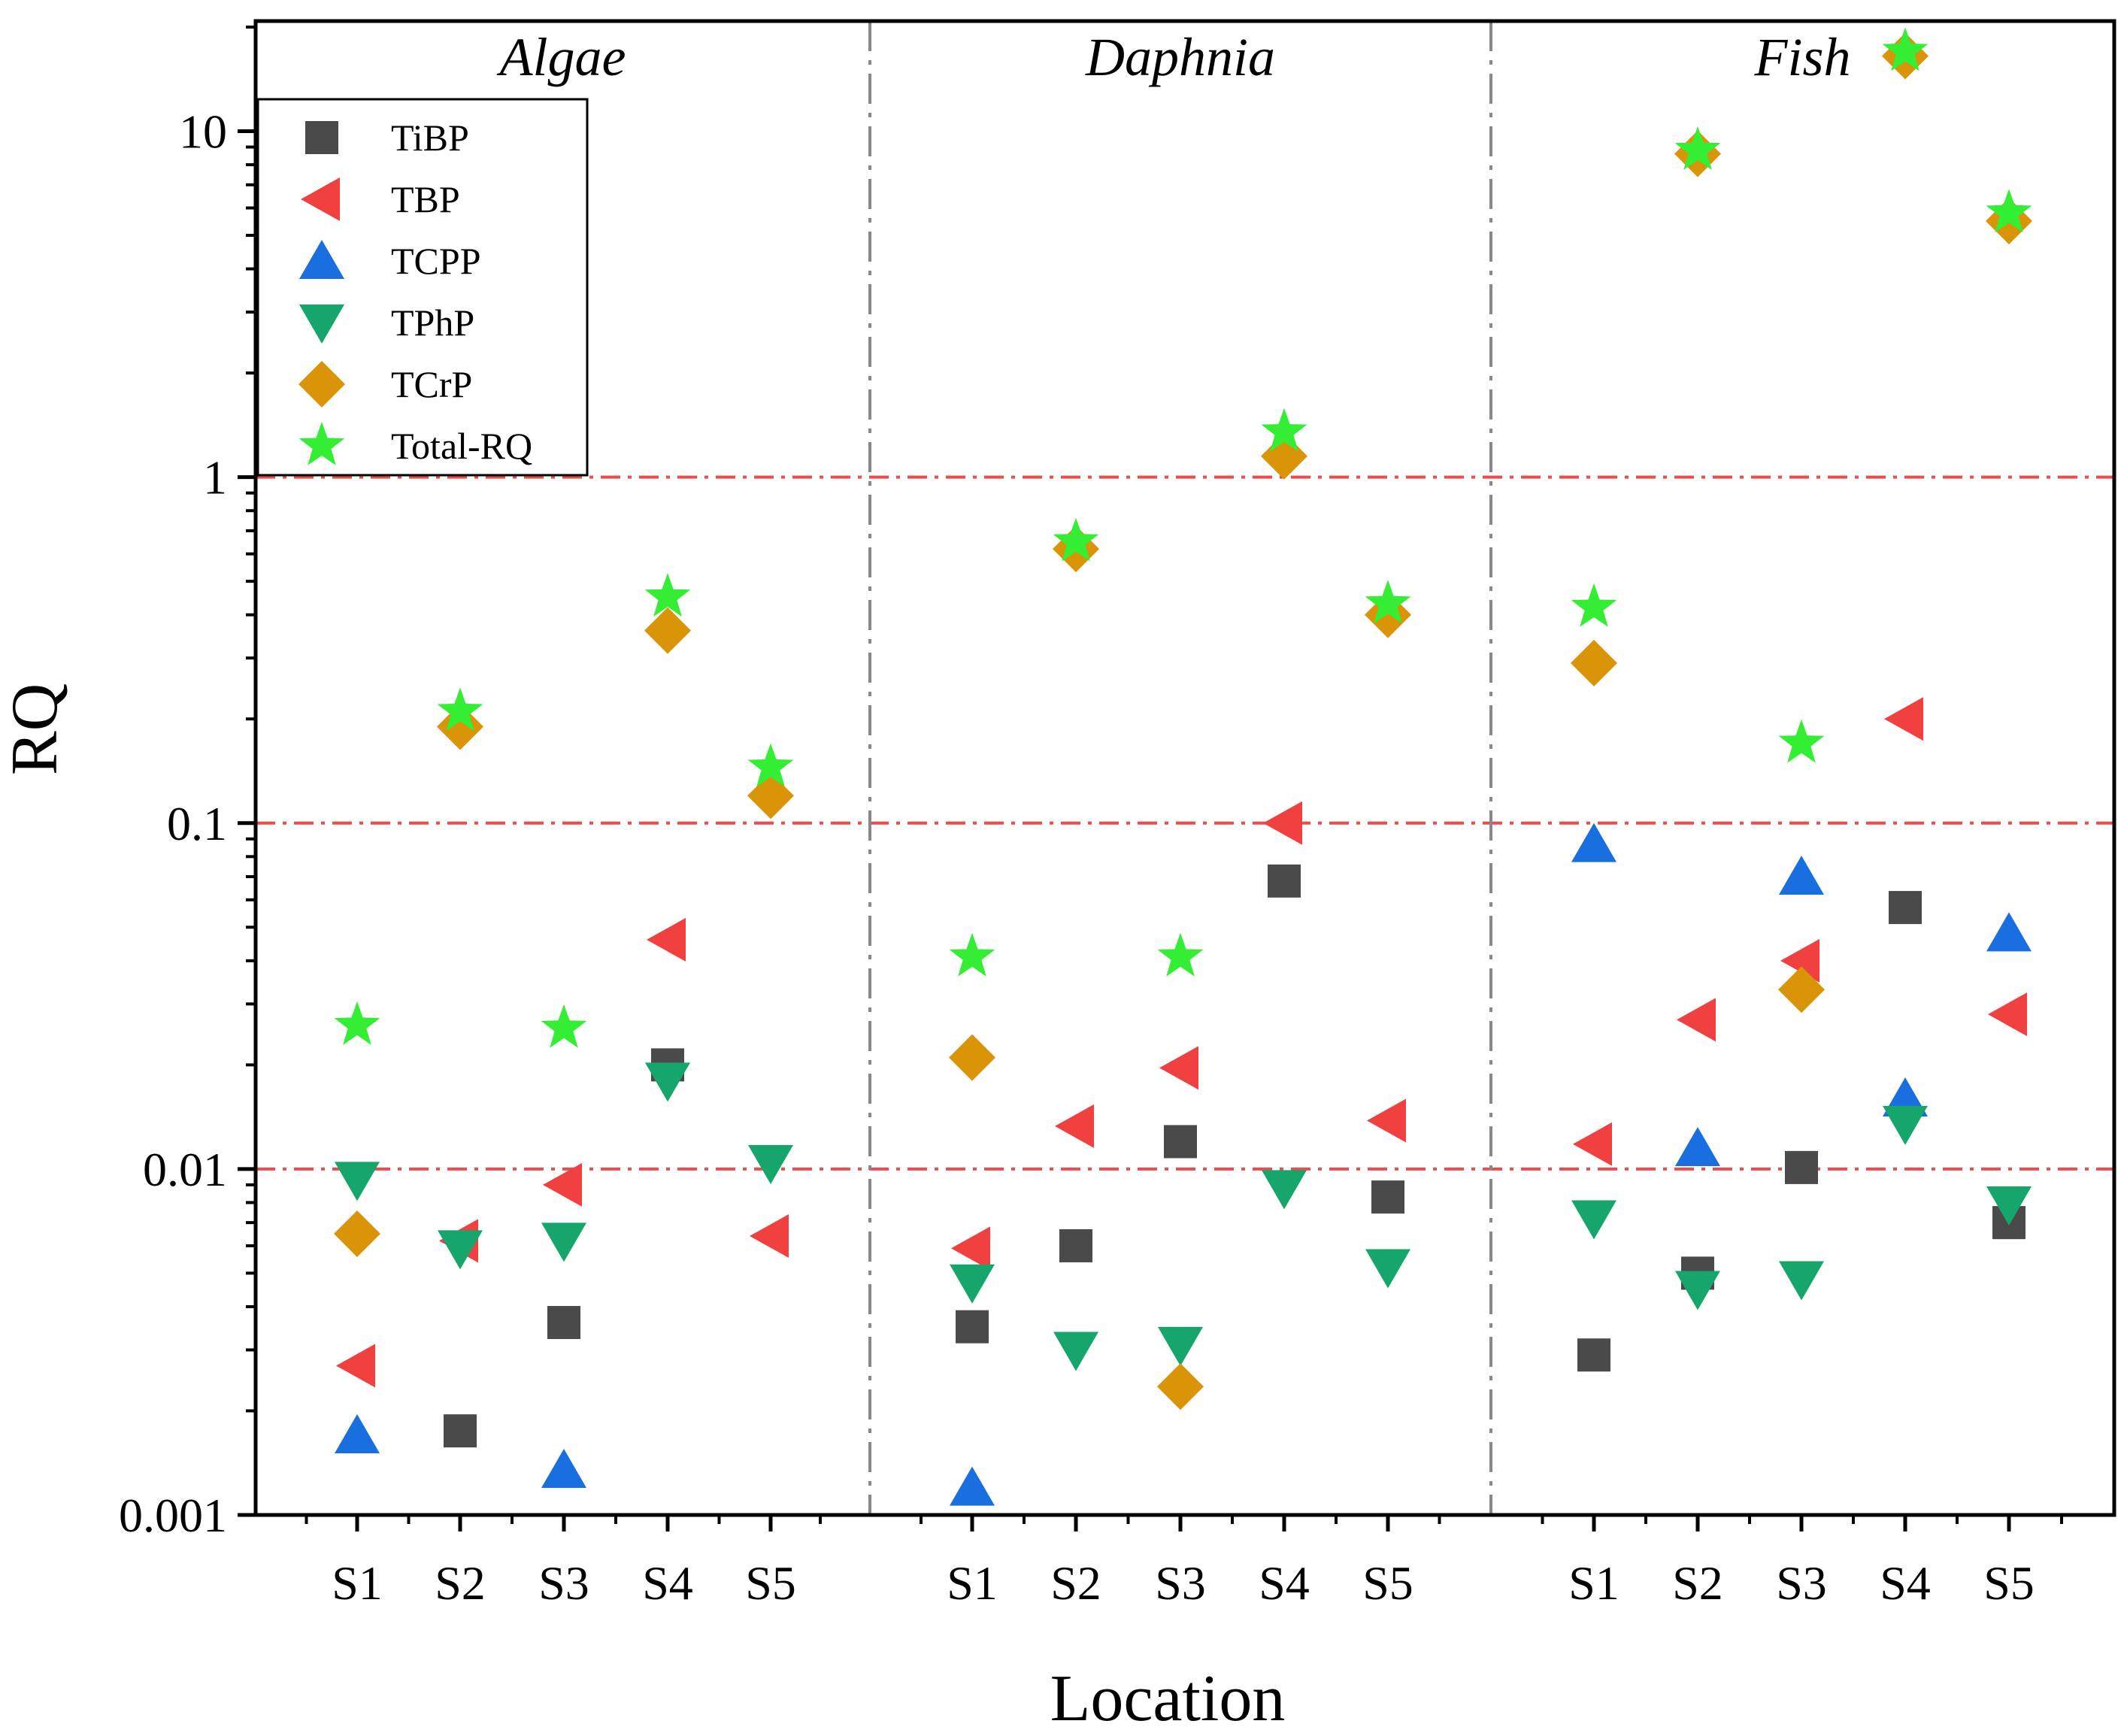 The height and width of the screenshot is (1736, 2127). I want to click on point-daphnia-tbp-s5, so click(1386, 1120).